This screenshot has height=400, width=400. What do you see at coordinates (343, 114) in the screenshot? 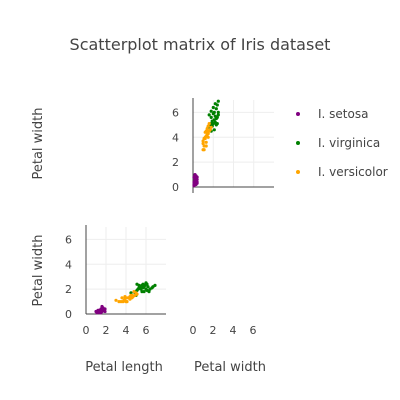
I see `legend-label: I. setosa` at bounding box center [343, 114].